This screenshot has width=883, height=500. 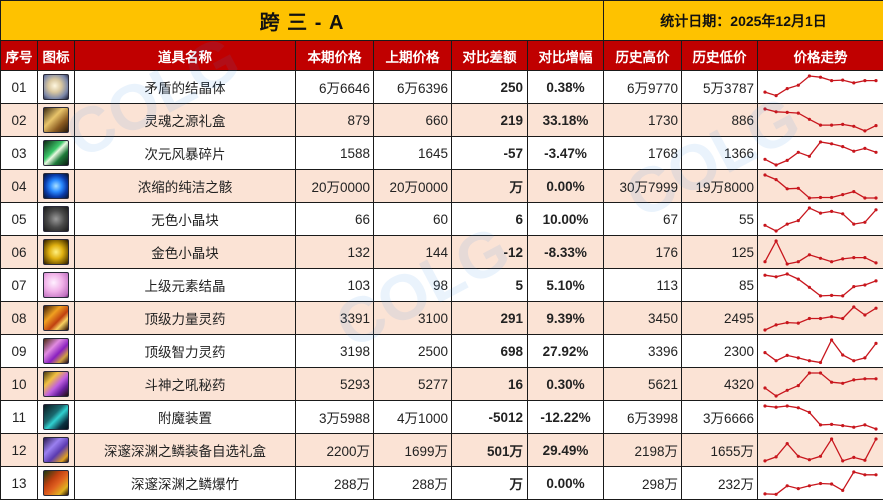 I want to click on col-header-price-trend: 价格走势, so click(x=820, y=55).